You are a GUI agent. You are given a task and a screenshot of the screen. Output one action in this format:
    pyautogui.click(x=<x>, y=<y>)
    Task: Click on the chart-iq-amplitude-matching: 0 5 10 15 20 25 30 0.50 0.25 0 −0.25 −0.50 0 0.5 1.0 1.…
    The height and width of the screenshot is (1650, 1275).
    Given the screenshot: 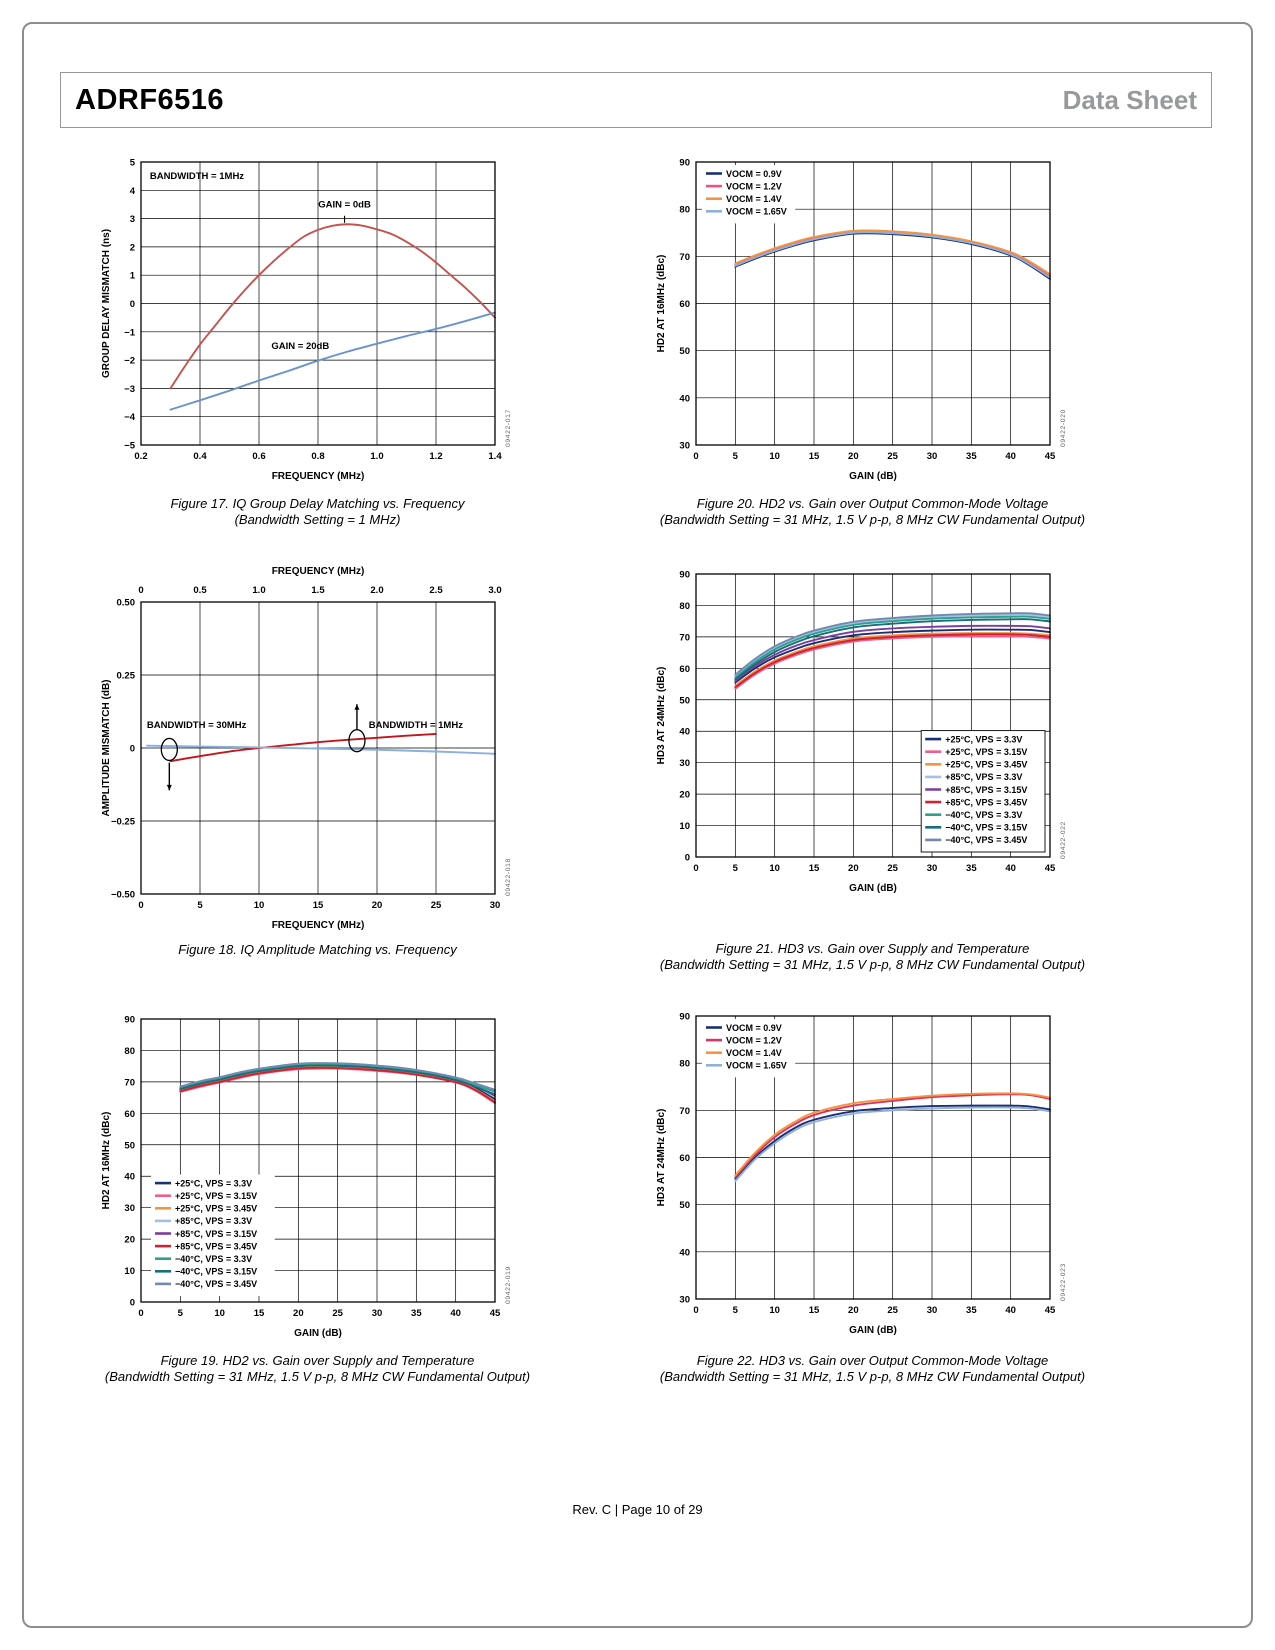 What is the action you would take?
    pyautogui.click(x=317, y=746)
    